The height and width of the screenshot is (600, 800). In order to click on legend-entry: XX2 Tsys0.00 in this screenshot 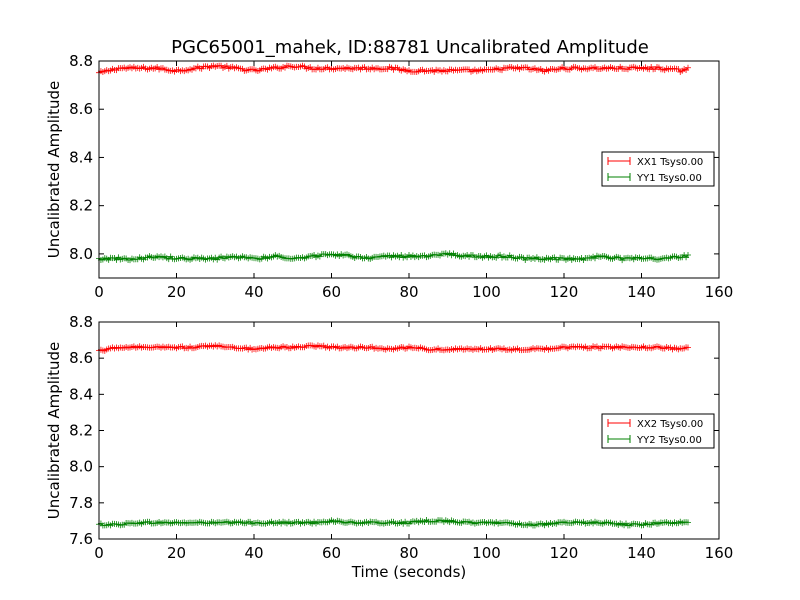, I will do `click(655, 424)`.